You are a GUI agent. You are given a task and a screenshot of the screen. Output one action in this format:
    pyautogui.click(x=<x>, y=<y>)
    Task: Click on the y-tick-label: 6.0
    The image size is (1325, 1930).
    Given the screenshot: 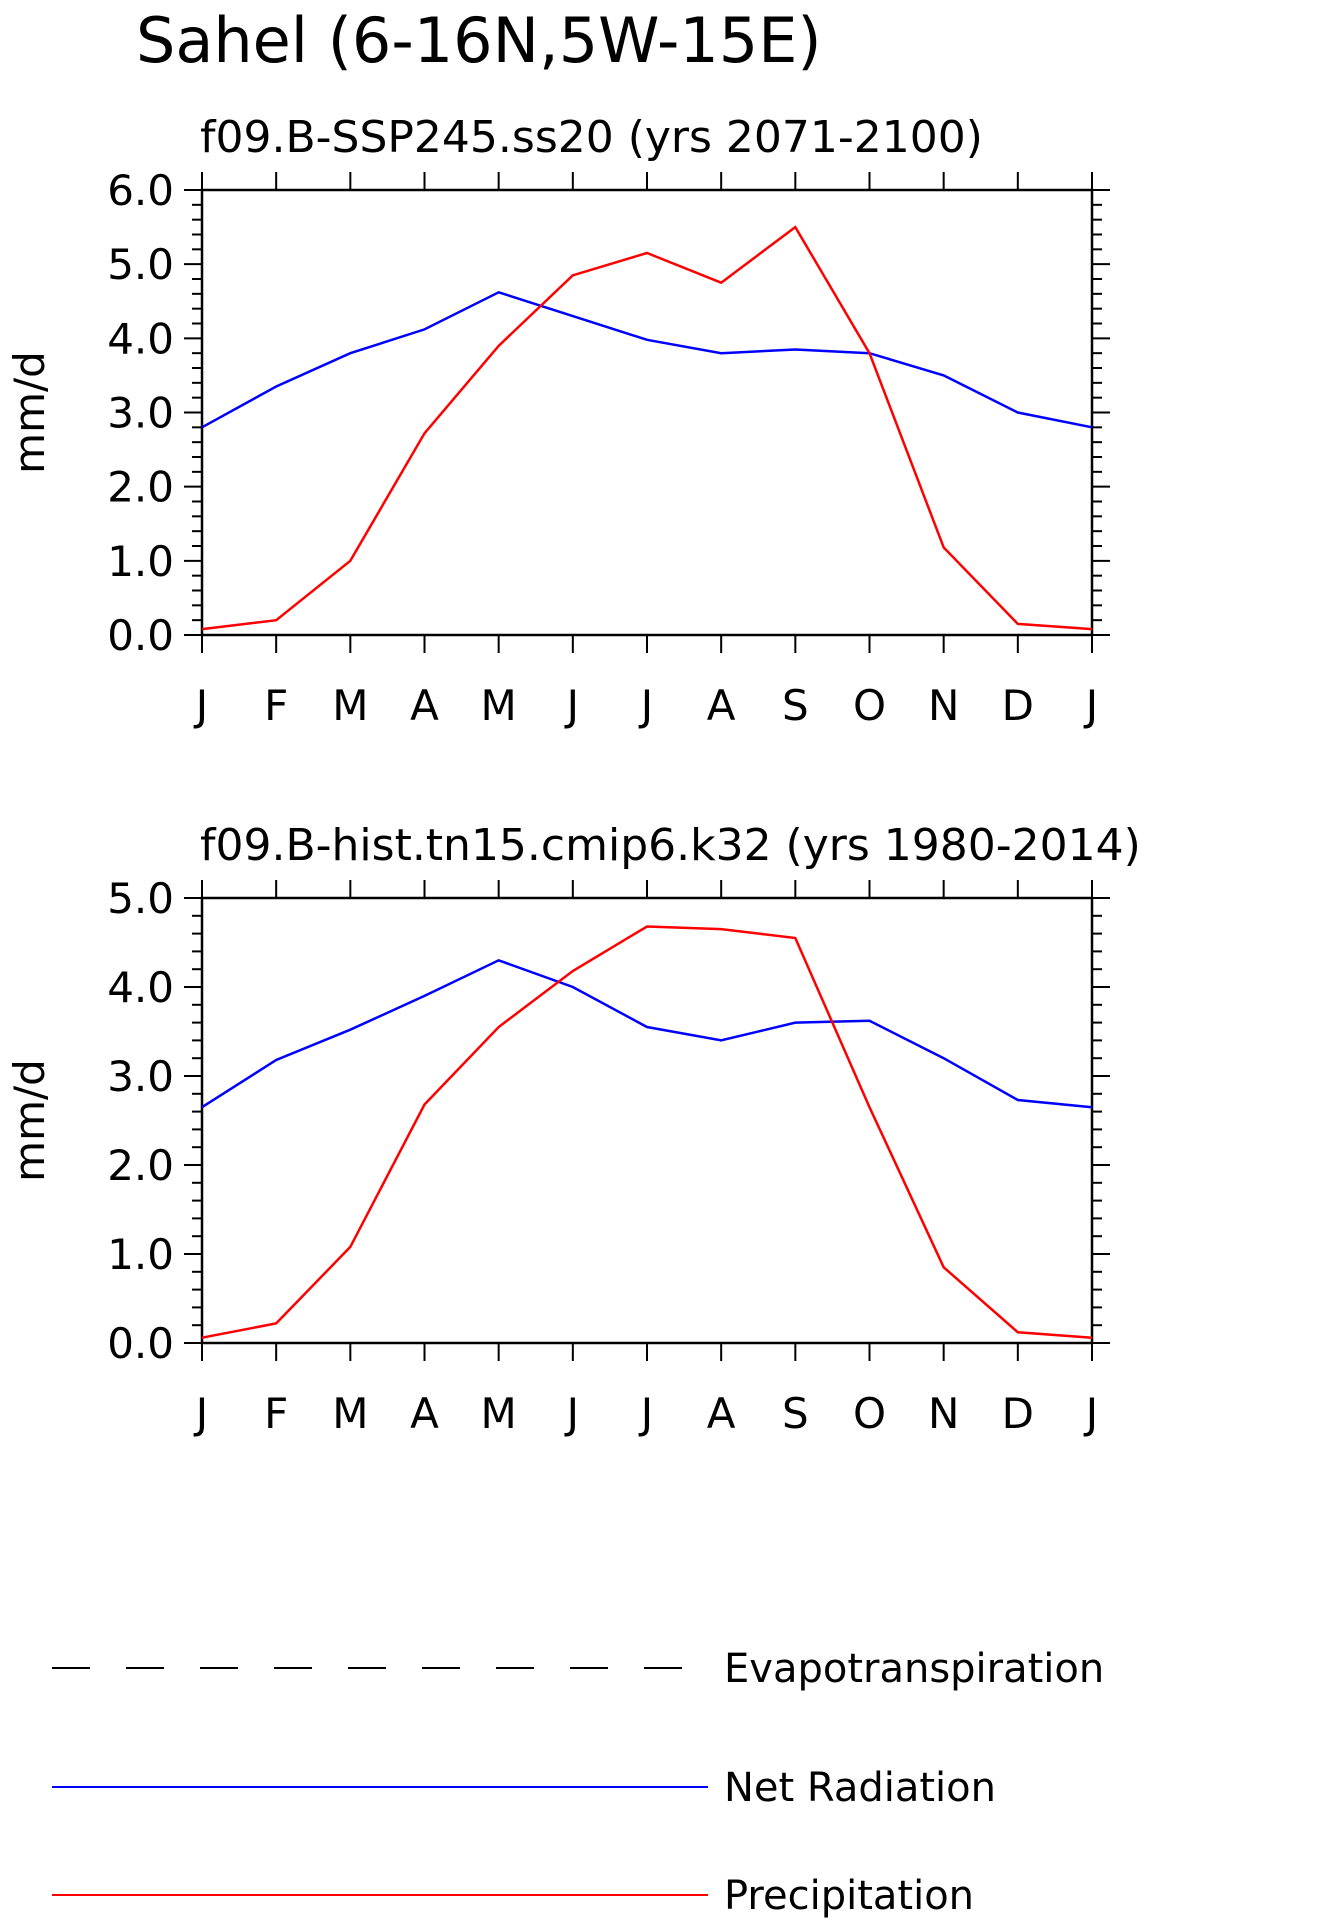 What is the action you would take?
    pyautogui.click(x=140, y=190)
    